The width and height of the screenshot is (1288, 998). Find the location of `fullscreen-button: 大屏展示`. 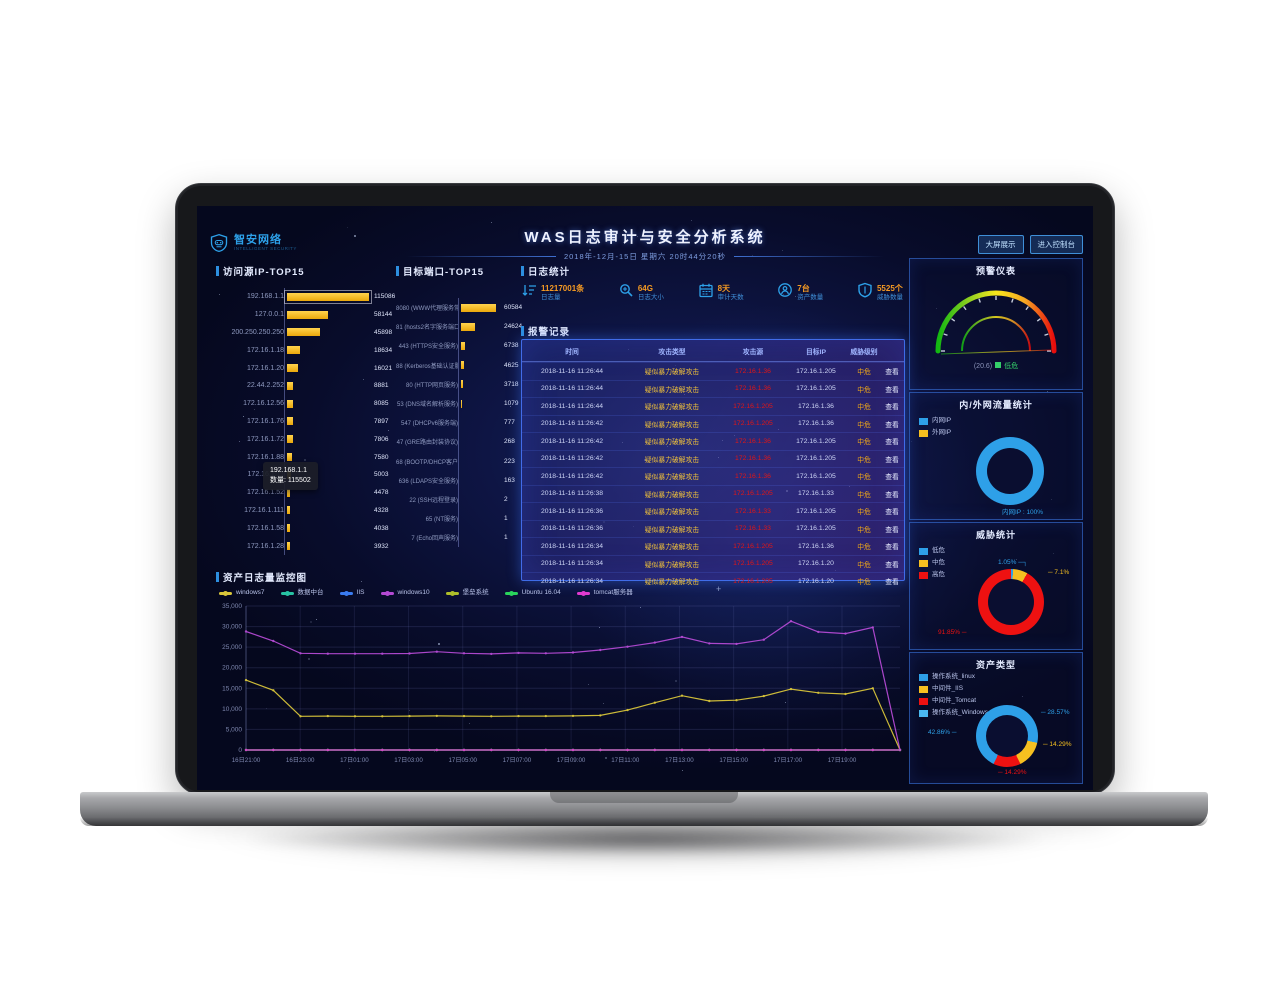

fullscreen-button: 大屏展示 is located at coordinates (1000, 244).